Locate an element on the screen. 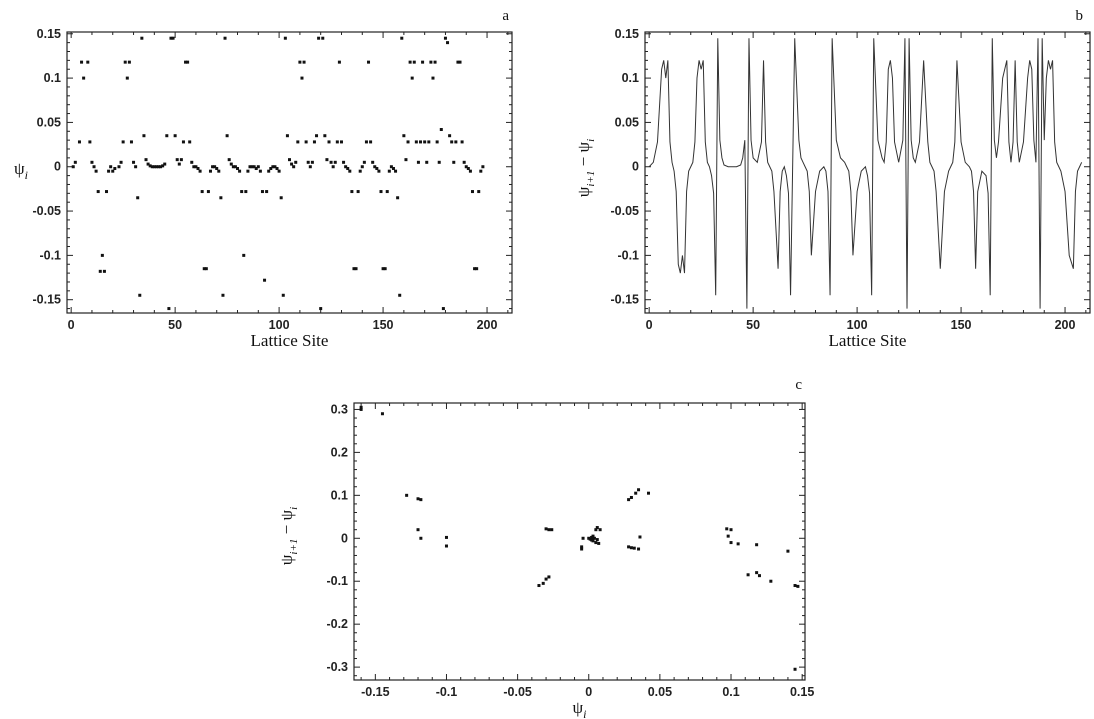 This screenshot has width=1094, height=719. y-tick-label: 0.2 is located at coordinates (339, 452).